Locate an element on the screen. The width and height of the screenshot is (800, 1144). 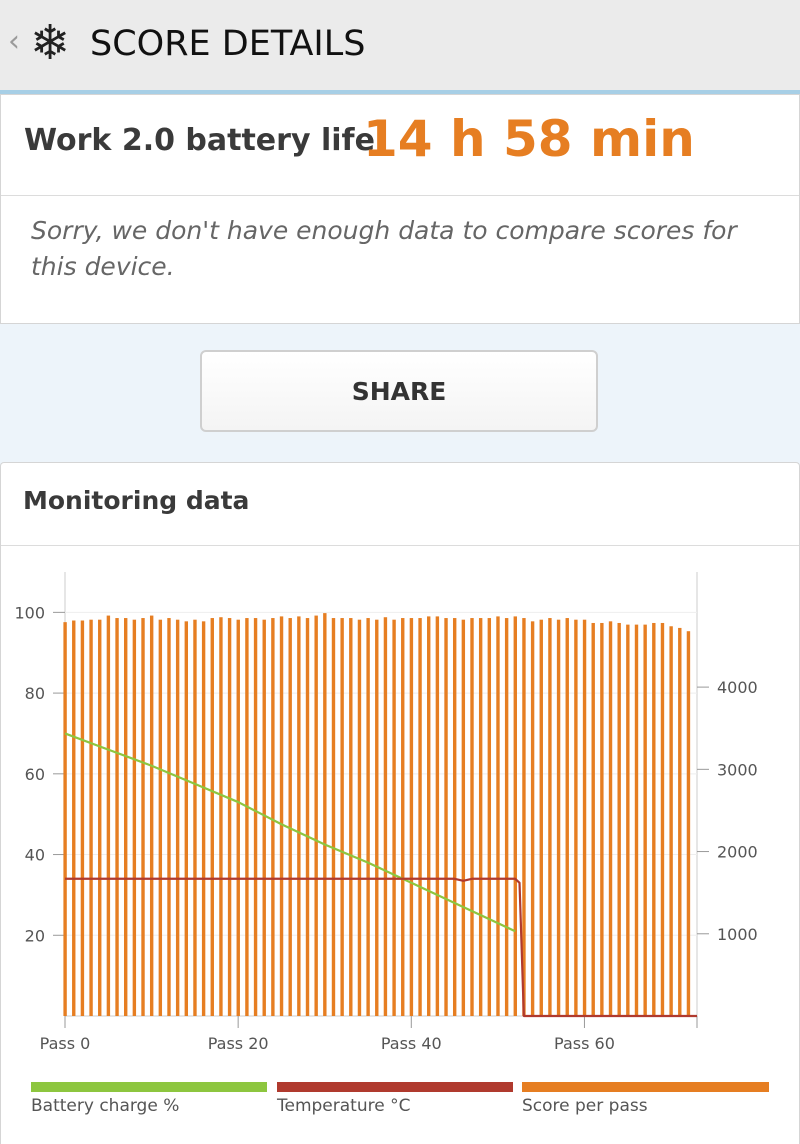
temperature-line is located at coordinates (381, 947).